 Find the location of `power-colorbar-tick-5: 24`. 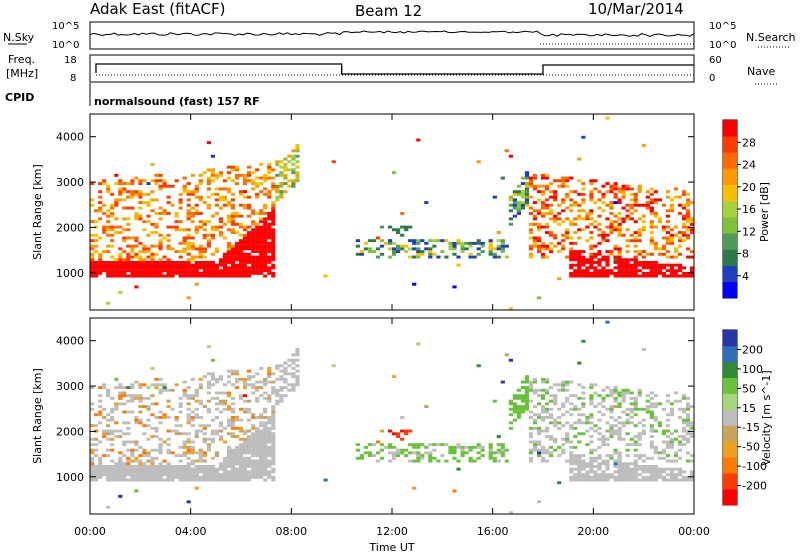

power-colorbar-tick-5: 24 is located at coordinates (749, 165).